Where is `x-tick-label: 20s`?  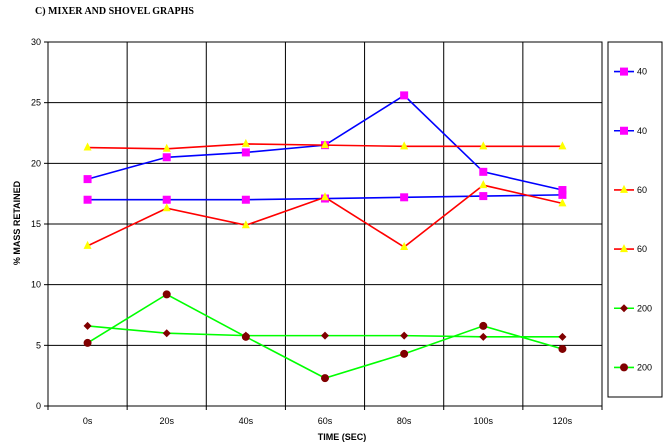 x-tick-label: 20s is located at coordinates (166, 421).